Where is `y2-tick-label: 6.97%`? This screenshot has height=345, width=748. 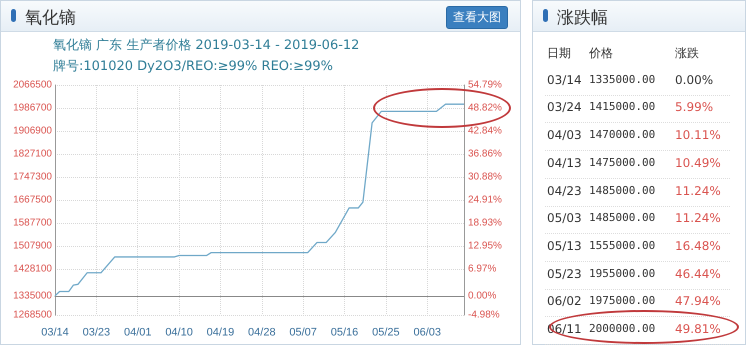 y2-tick-label: 6.97% is located at coordinates (482, 269).